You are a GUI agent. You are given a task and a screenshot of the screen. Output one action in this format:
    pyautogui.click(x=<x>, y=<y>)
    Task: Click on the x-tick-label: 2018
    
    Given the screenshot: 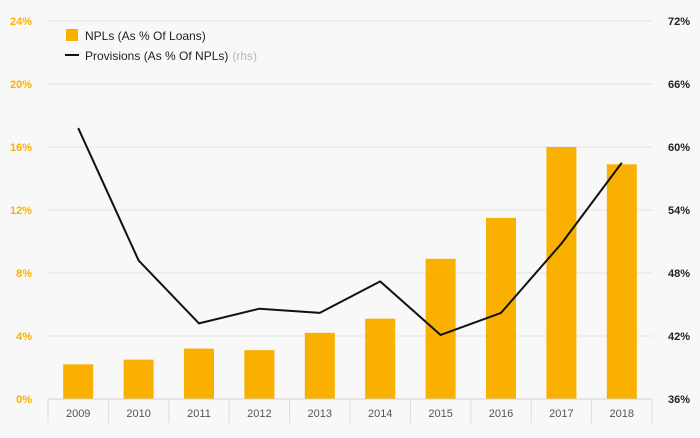 What is the action you would take?
    pyautogui.click(x=622, y=414)
    